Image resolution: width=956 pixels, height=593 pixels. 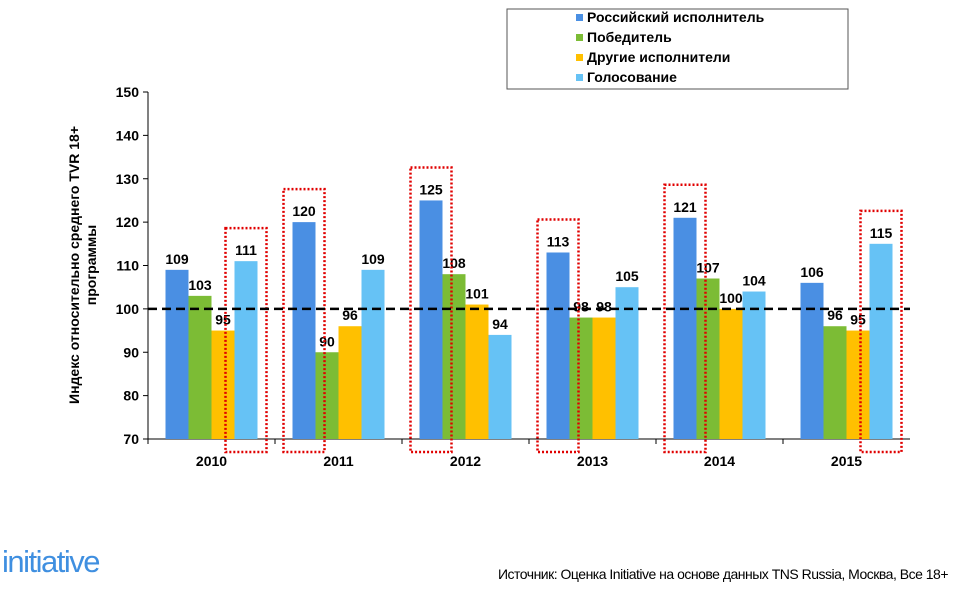 What do you see at coordinates (719, 461) in the screenshot?
I see `x-tick-label: 2014` at bounding box center [719, 461].